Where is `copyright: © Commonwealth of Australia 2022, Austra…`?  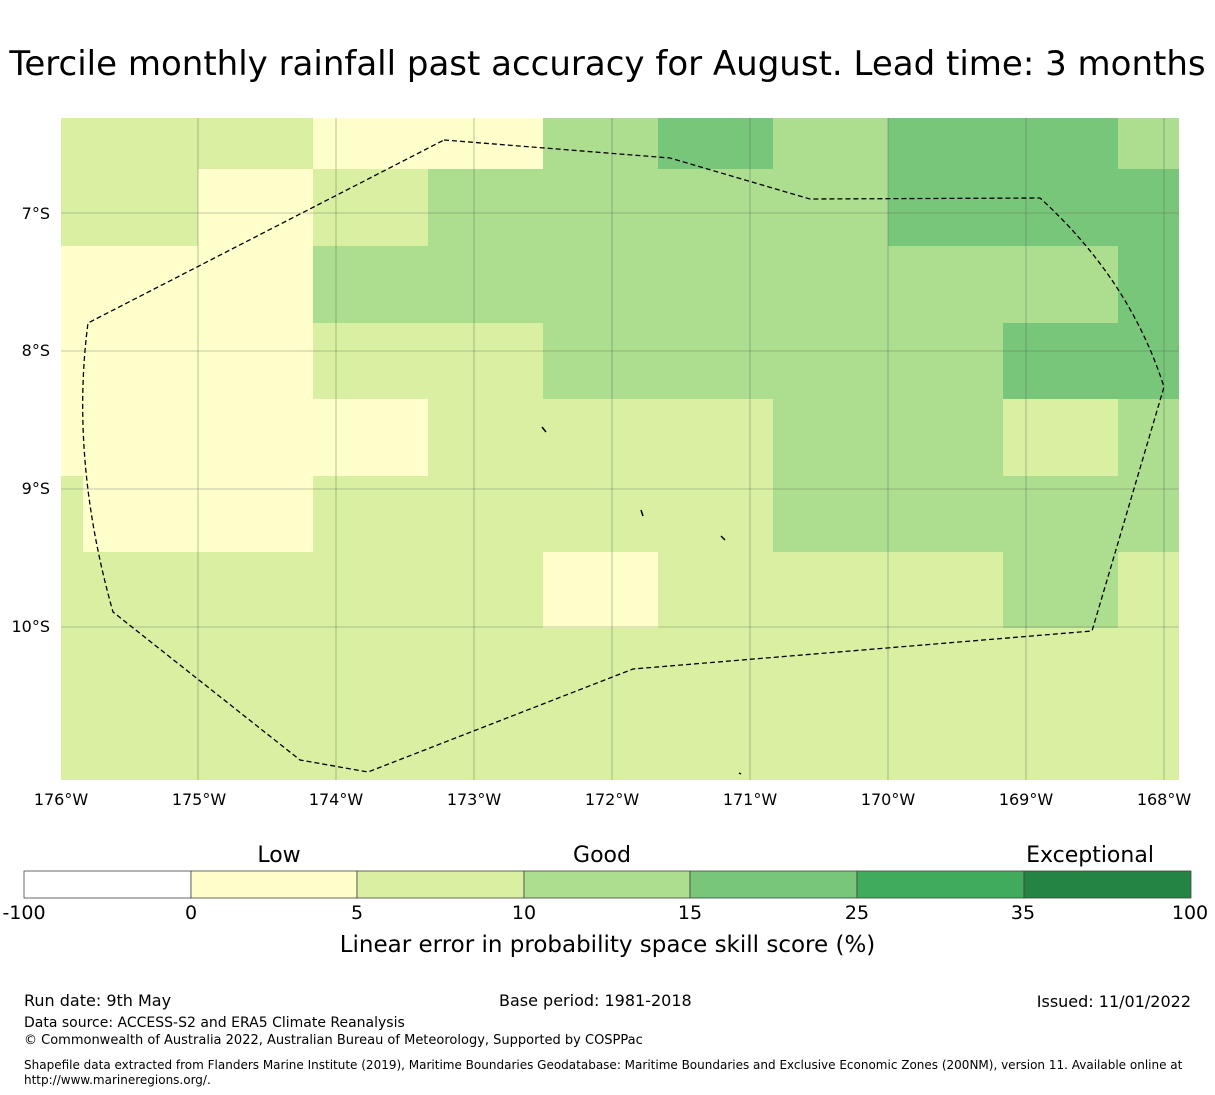
copyright: © Commonwealth of Australia 2022, Austra… is located at coordinates (333, 1040).